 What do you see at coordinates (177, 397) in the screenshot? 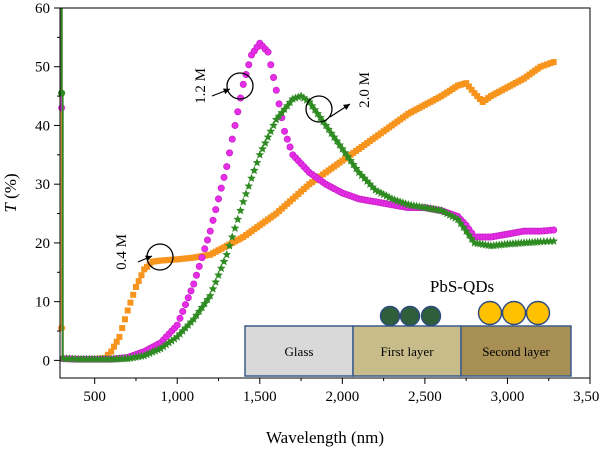
I see `x-tick-label: 1,000` at bounding box center [177, 397].